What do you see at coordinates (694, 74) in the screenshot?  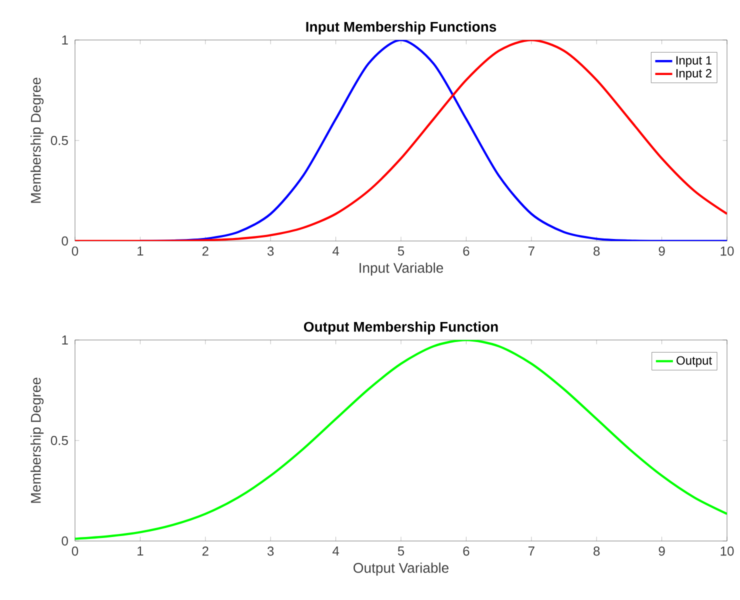 I see `legend-label: Input 2` at bounding box center [694, 74].